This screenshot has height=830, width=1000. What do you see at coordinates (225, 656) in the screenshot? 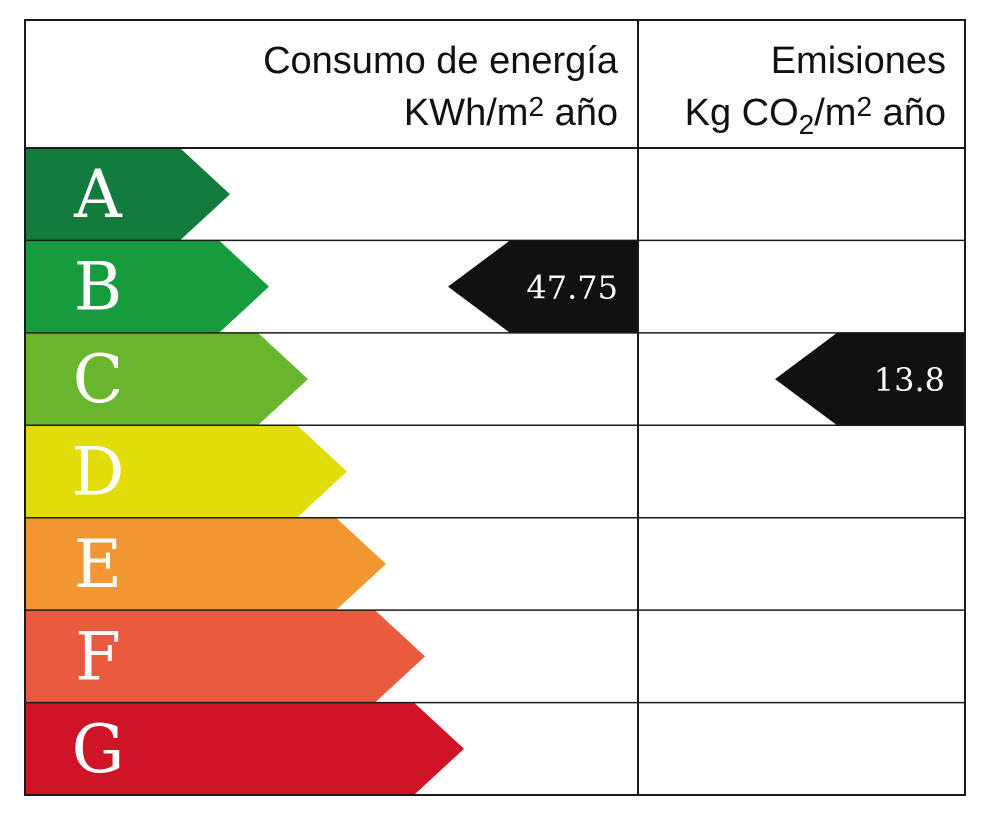
I see `rating-arrow-f` at bounding box center [225, 656].